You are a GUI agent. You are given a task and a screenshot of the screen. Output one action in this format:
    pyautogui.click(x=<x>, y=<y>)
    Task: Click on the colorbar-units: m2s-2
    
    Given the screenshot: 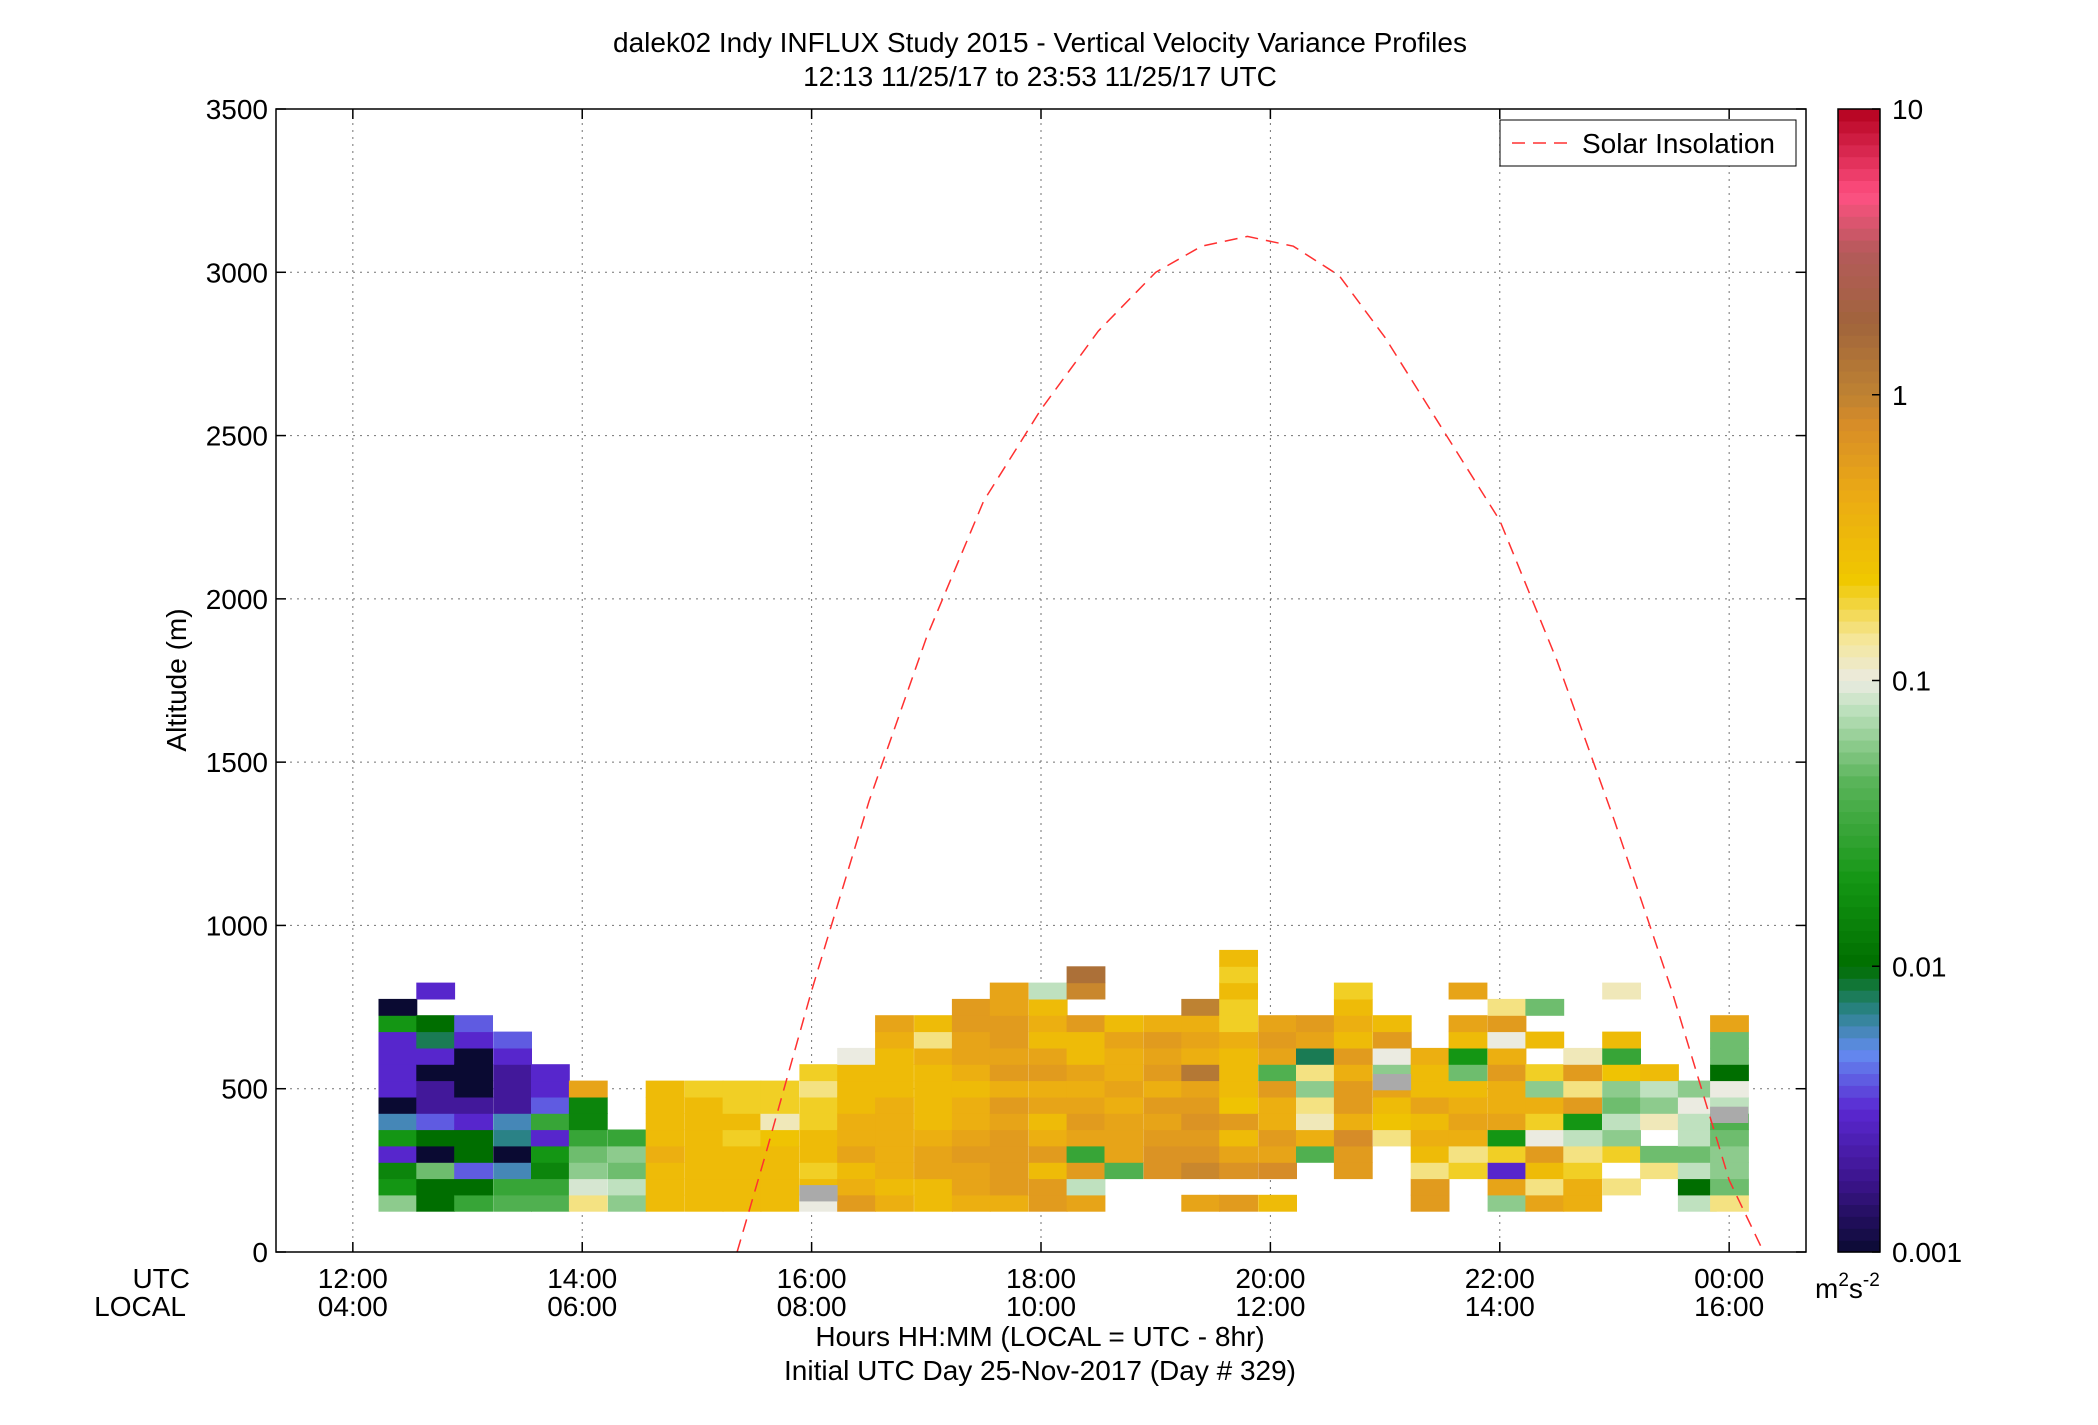 What is the action you would take?
    pyautogui.click(x=1847, y=1287)
    